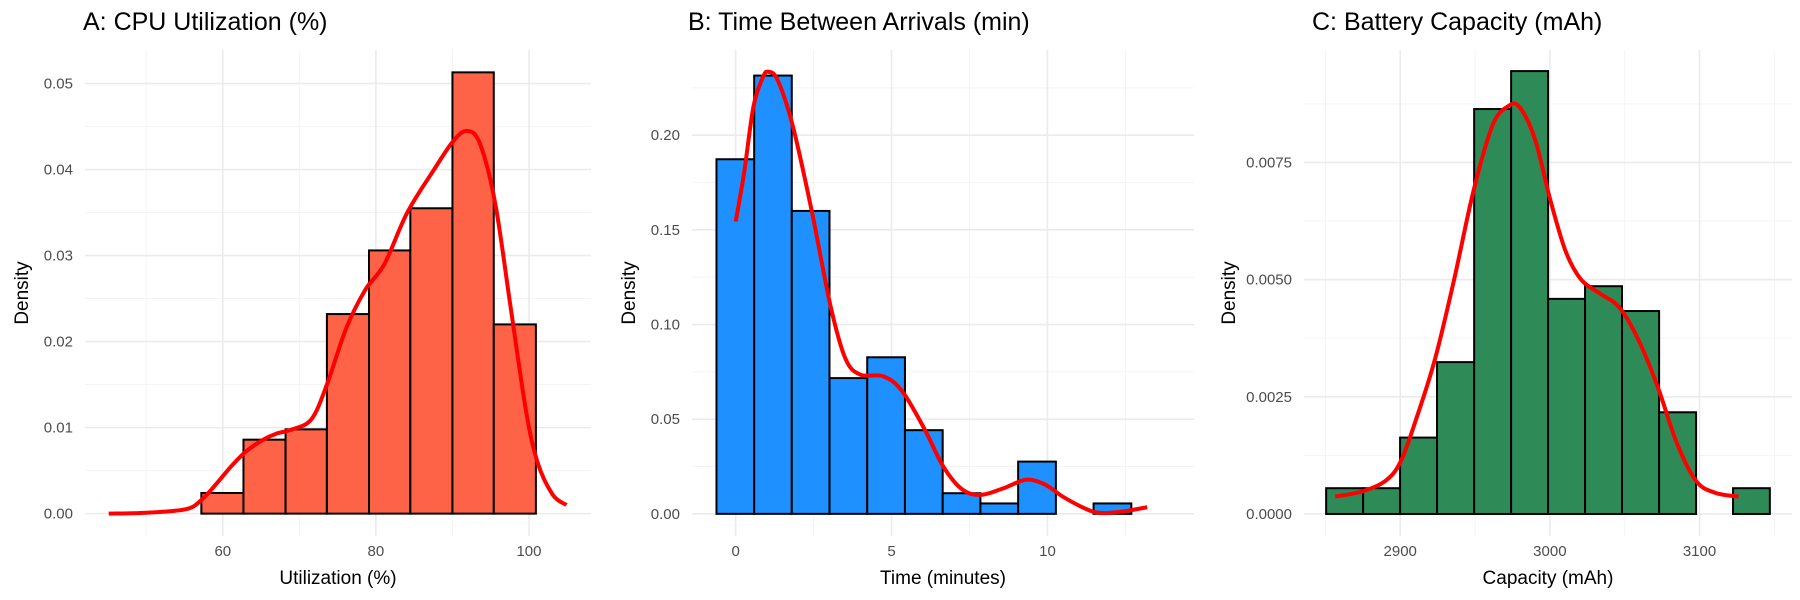 The height and width of the screenshot is (600, 1800). What do you see at coordinates (1549, 551) in the screenshot?
I see `x-tick-label: 3000` at bounding box center [1549, 551].